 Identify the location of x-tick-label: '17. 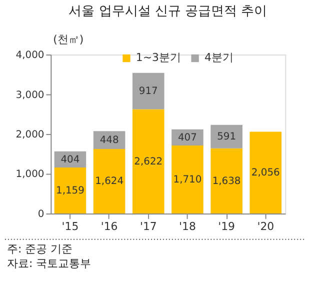
(148, 226).